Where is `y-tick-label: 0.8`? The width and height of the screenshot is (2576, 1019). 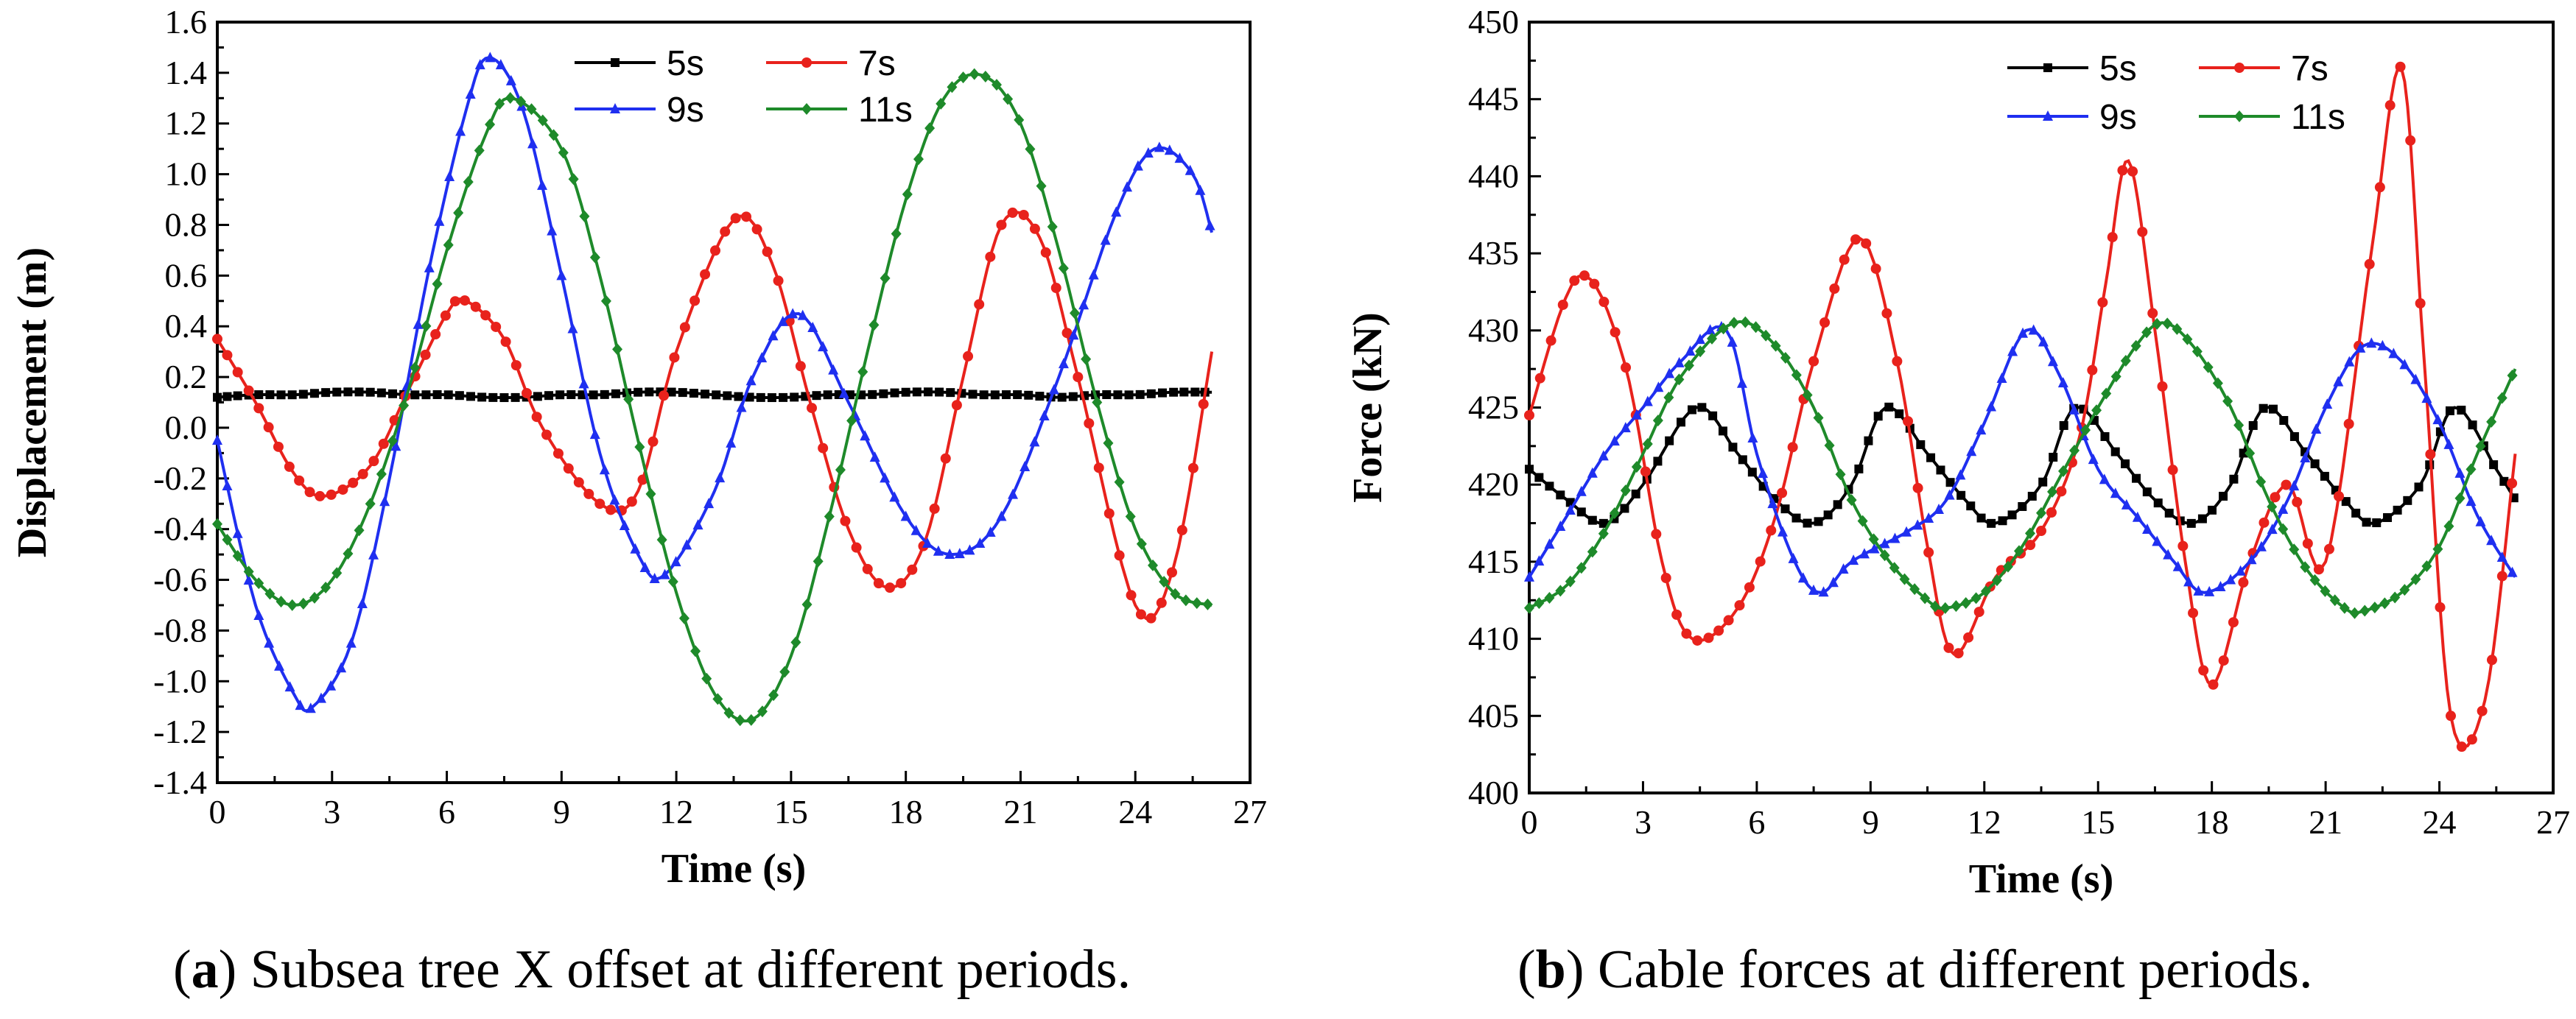
y-tick-label: 0.8 is located at coordinates (186, 224).